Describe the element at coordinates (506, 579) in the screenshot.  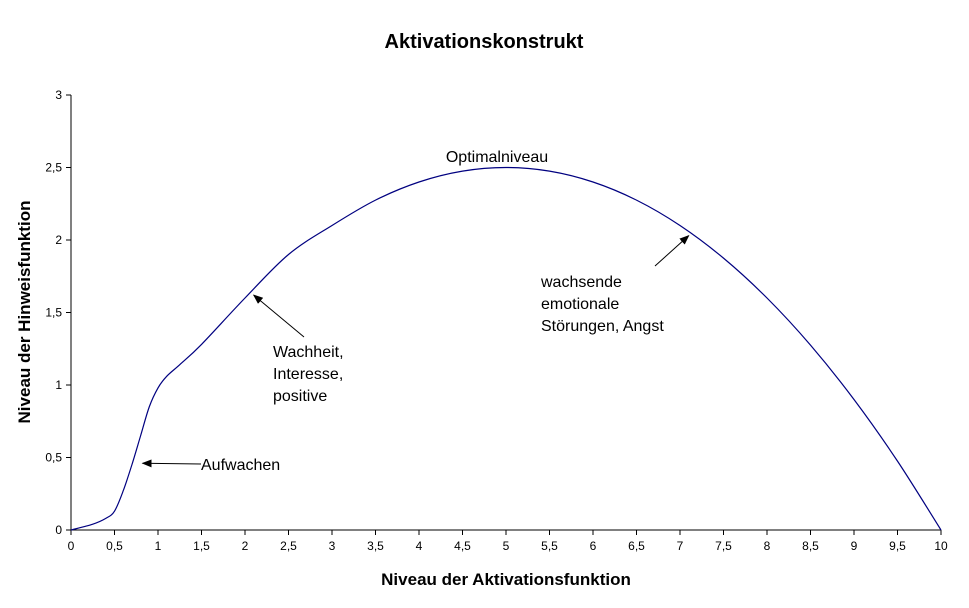
I see `x-axis-label: Niveau der Aktivationsfunktion` at that location.